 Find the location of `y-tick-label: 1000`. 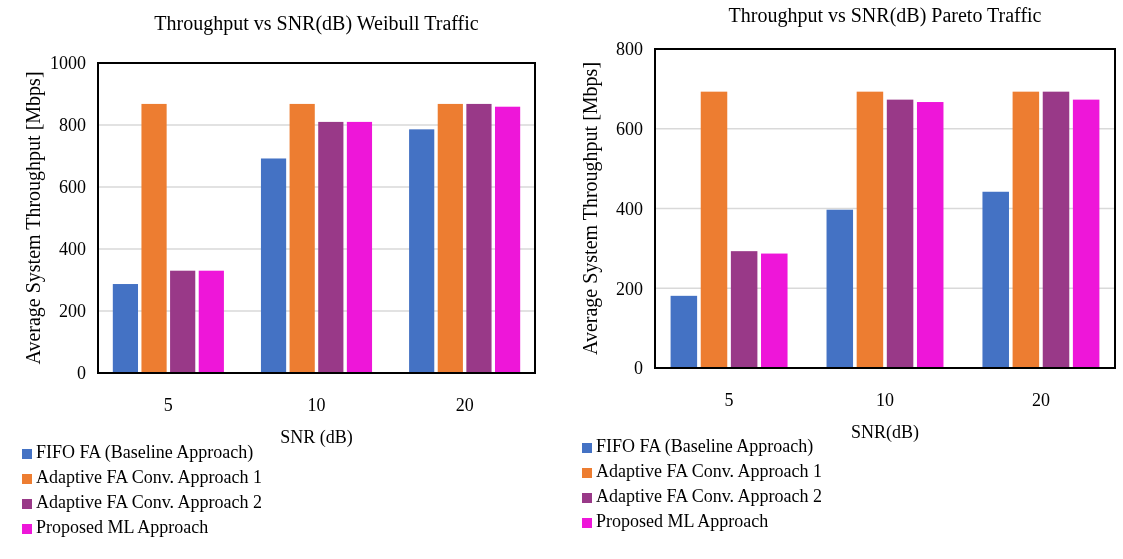

y-tick-label: 1000 is located at coordinates (68, 63).